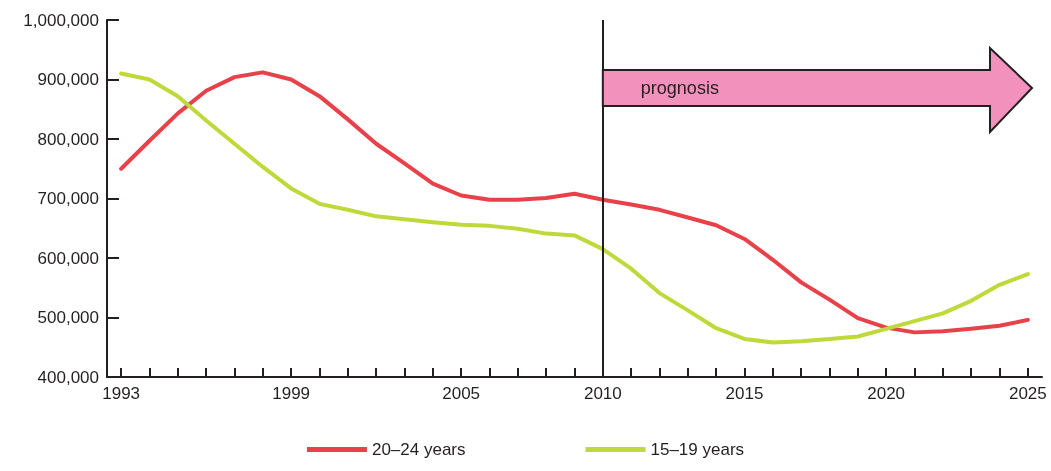 The width and height of the screenshot is (1051, 471). I want to click on ref-line-label: prognosis, so click(679, 88).